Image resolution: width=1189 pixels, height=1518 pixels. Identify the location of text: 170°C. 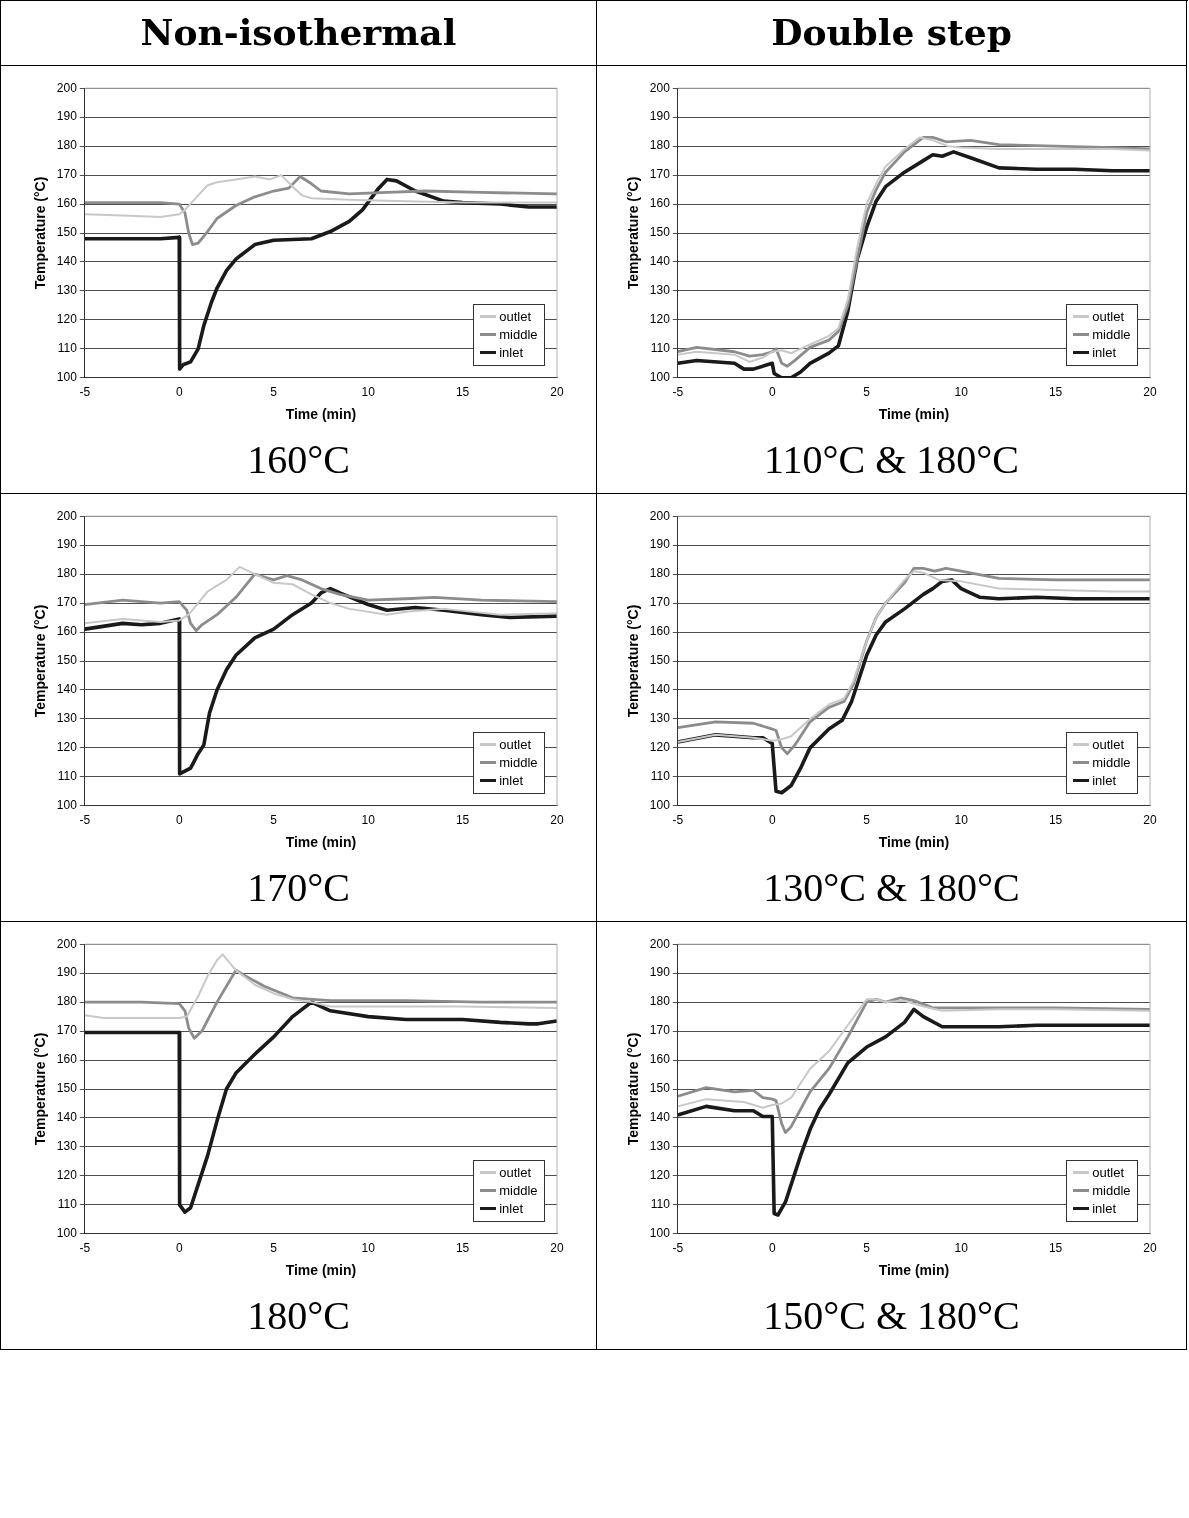
(298, 888).